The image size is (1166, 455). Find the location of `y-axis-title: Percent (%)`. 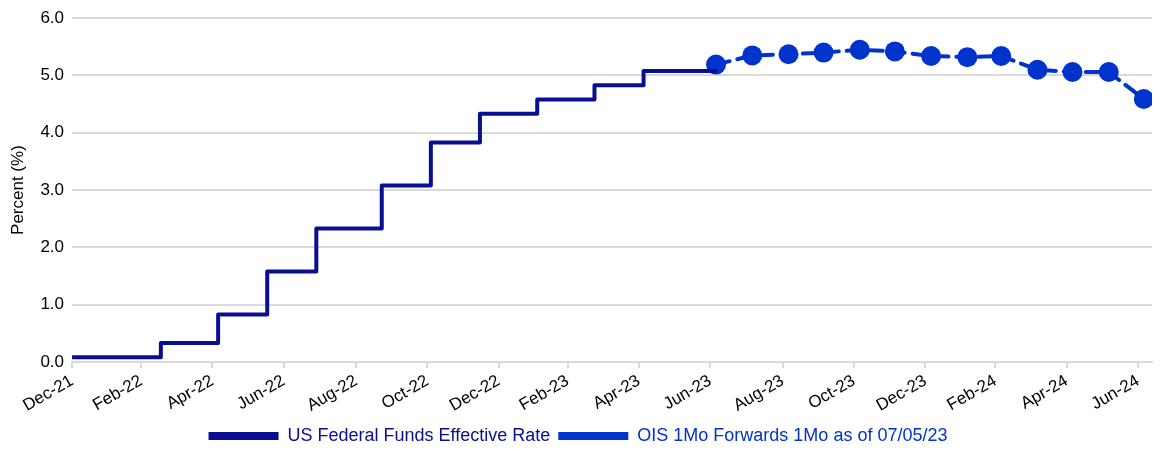

y-axis-title: Percent (%) is located at coordinates (17, 190).